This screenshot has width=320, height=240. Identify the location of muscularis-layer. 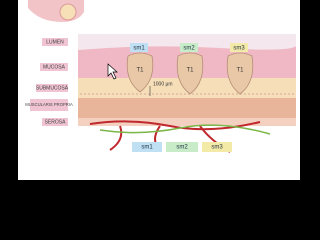
(187, 108).